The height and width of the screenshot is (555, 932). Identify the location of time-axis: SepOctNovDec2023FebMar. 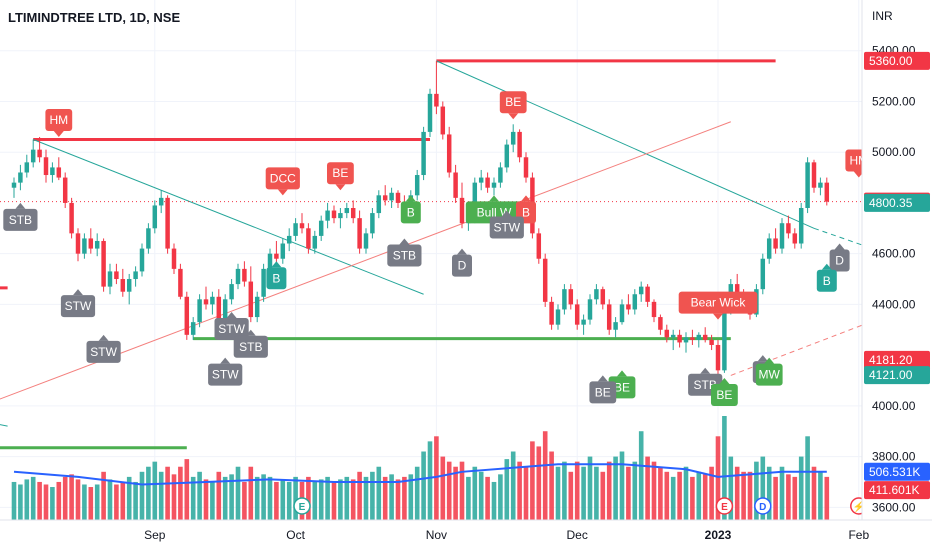
(538, 535).